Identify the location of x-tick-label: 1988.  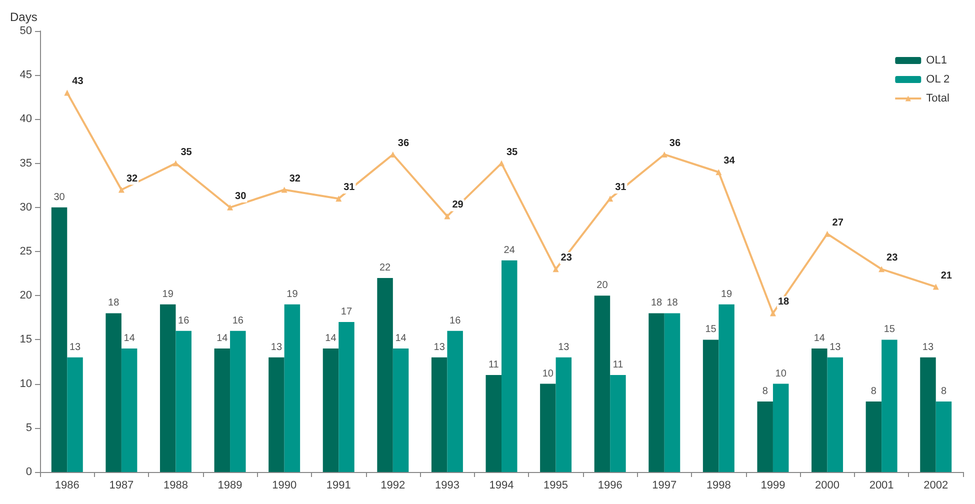
(175, 486).